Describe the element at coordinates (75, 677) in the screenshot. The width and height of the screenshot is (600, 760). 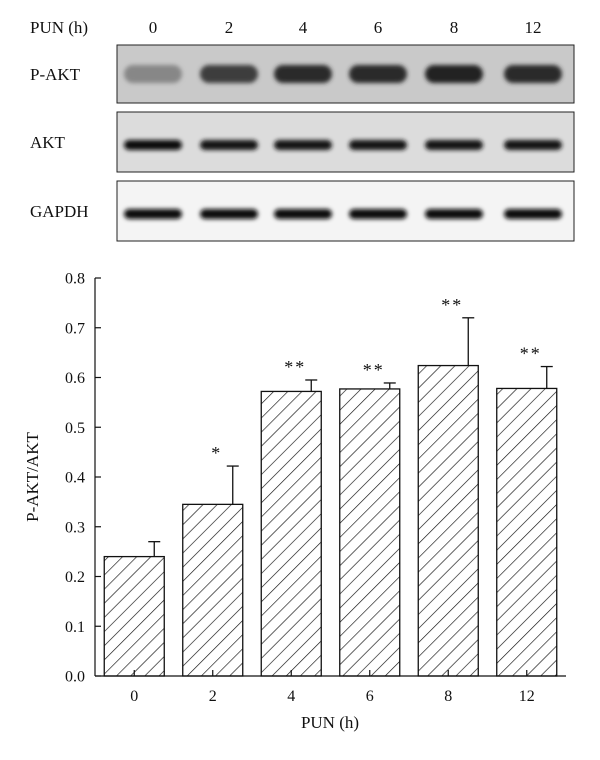
I see `y-tick-label: 0.0` at that location.